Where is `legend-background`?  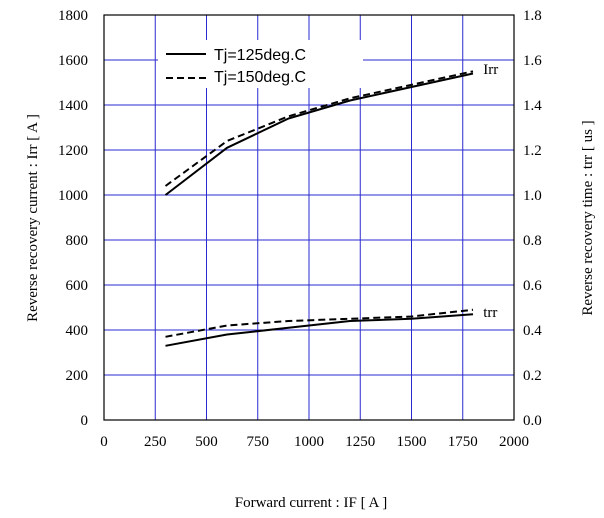
legend-background is located at coordinates (260, 64).